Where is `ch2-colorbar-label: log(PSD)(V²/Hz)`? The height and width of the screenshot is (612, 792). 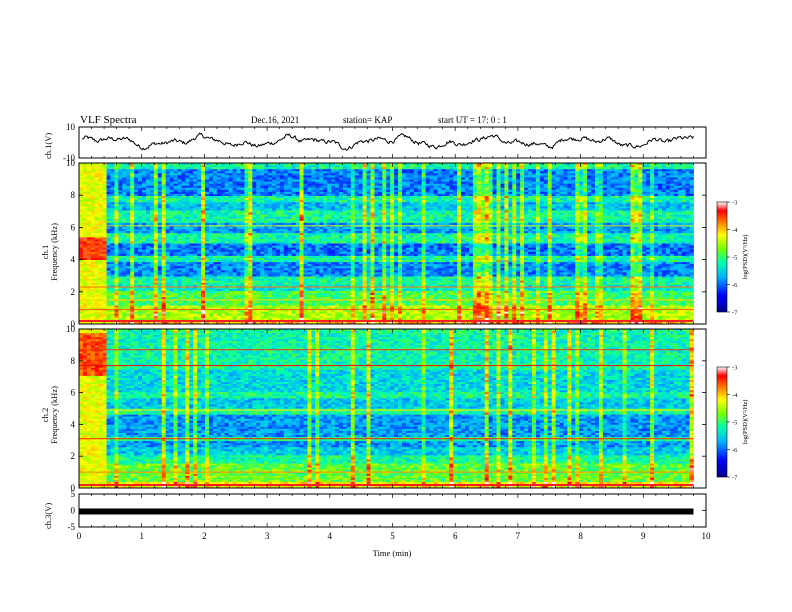
ch2-colorbar-label: log(PSD)(V²/Hz) is located at coordinates (745, 422).